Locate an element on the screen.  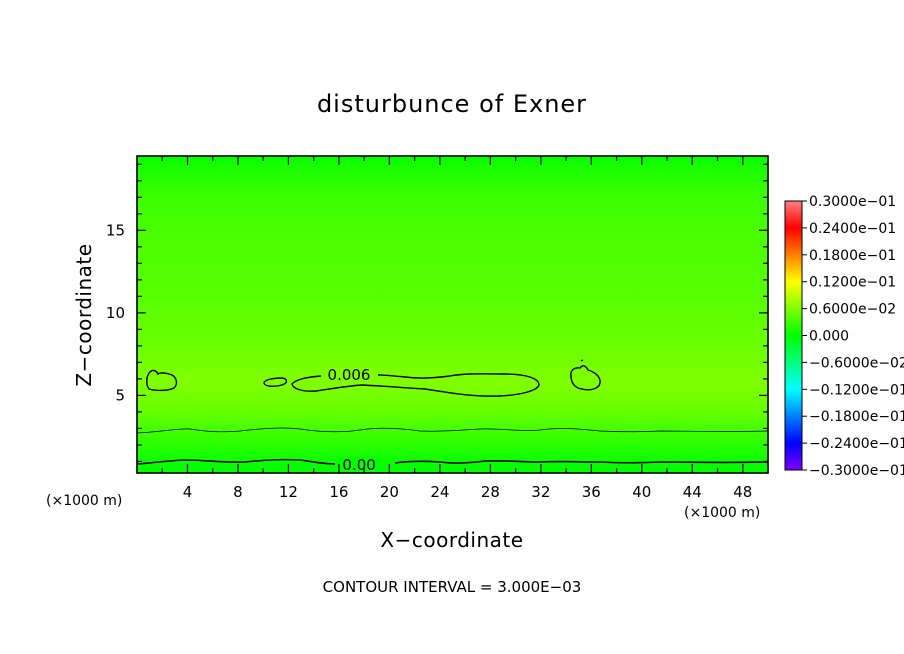
colorbar-label: 0.2400e−01 is located at coordinates (852, 229).